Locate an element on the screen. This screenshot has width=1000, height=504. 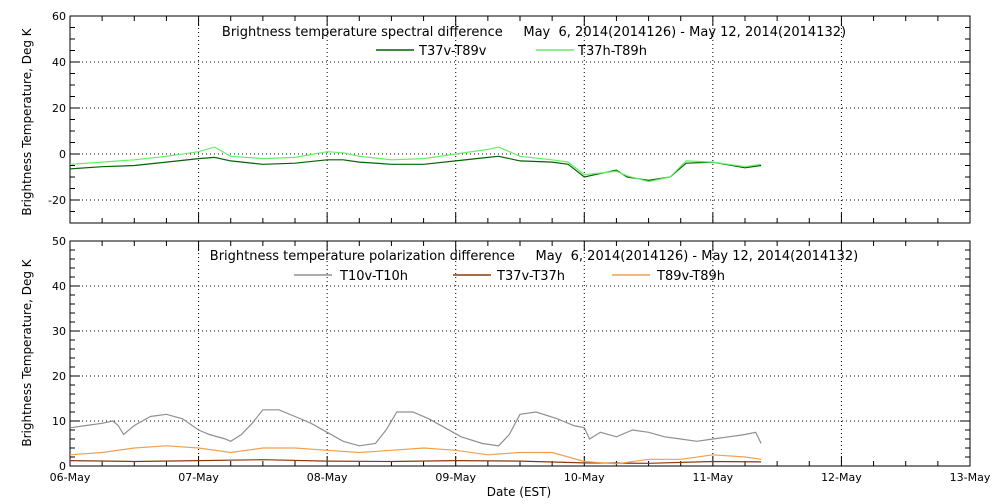
x-tick-label: 09-May is located at coordinates (455, 477).